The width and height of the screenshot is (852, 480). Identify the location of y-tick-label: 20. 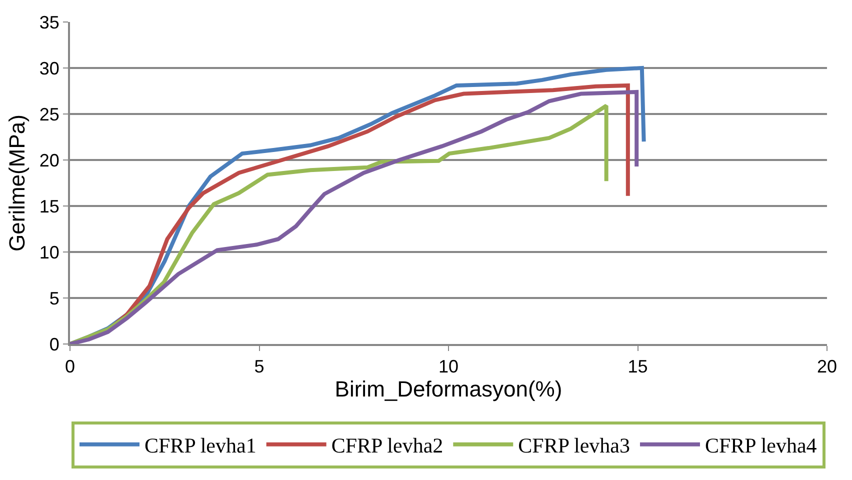
(49, 160).